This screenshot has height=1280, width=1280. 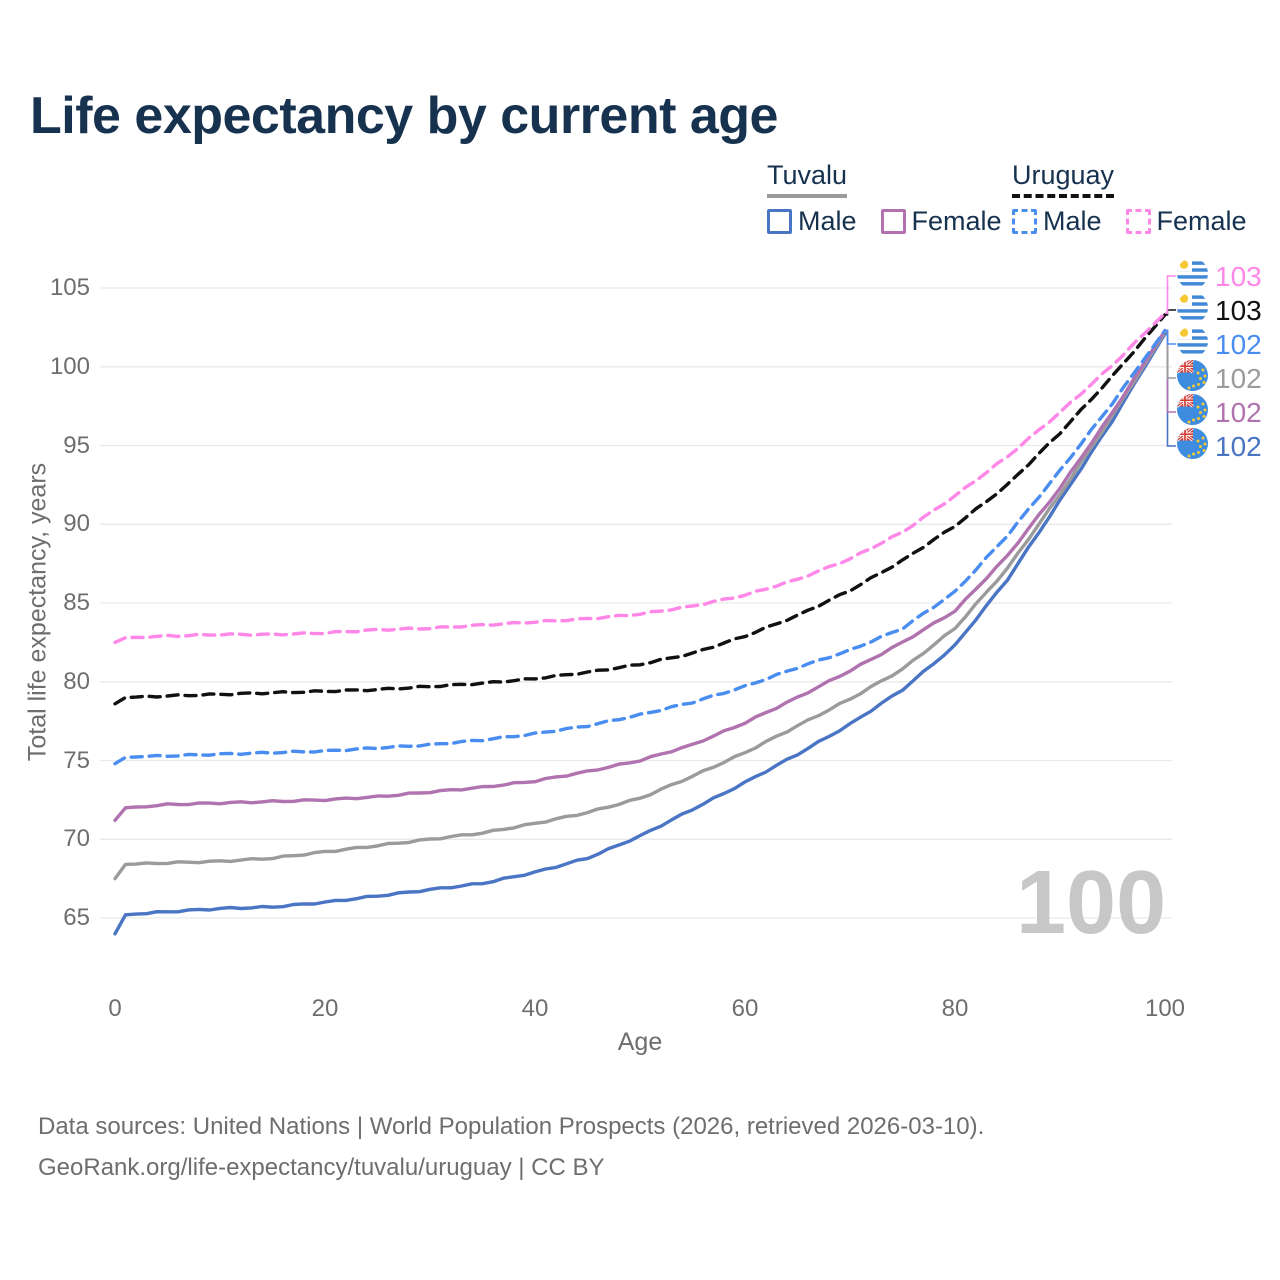 What do you see at coordinates (115, 1008) in the screenshot?
I see `x-tick-label: 0` at bounding box center [115, 1008].